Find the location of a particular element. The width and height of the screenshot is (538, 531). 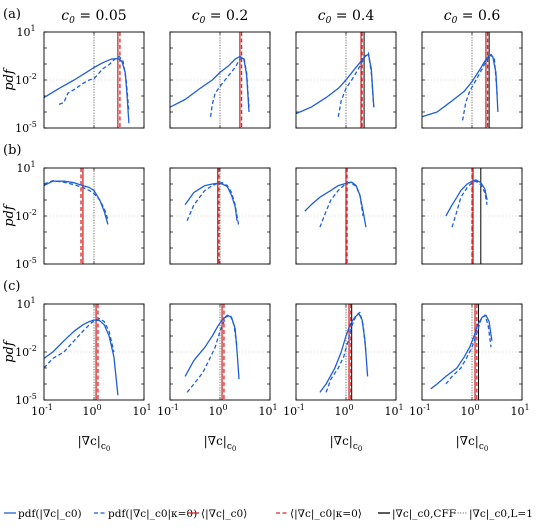

legend-item: ⟨|∇c|_c0|κ=0⟩ is located at coordinates (319, 514).